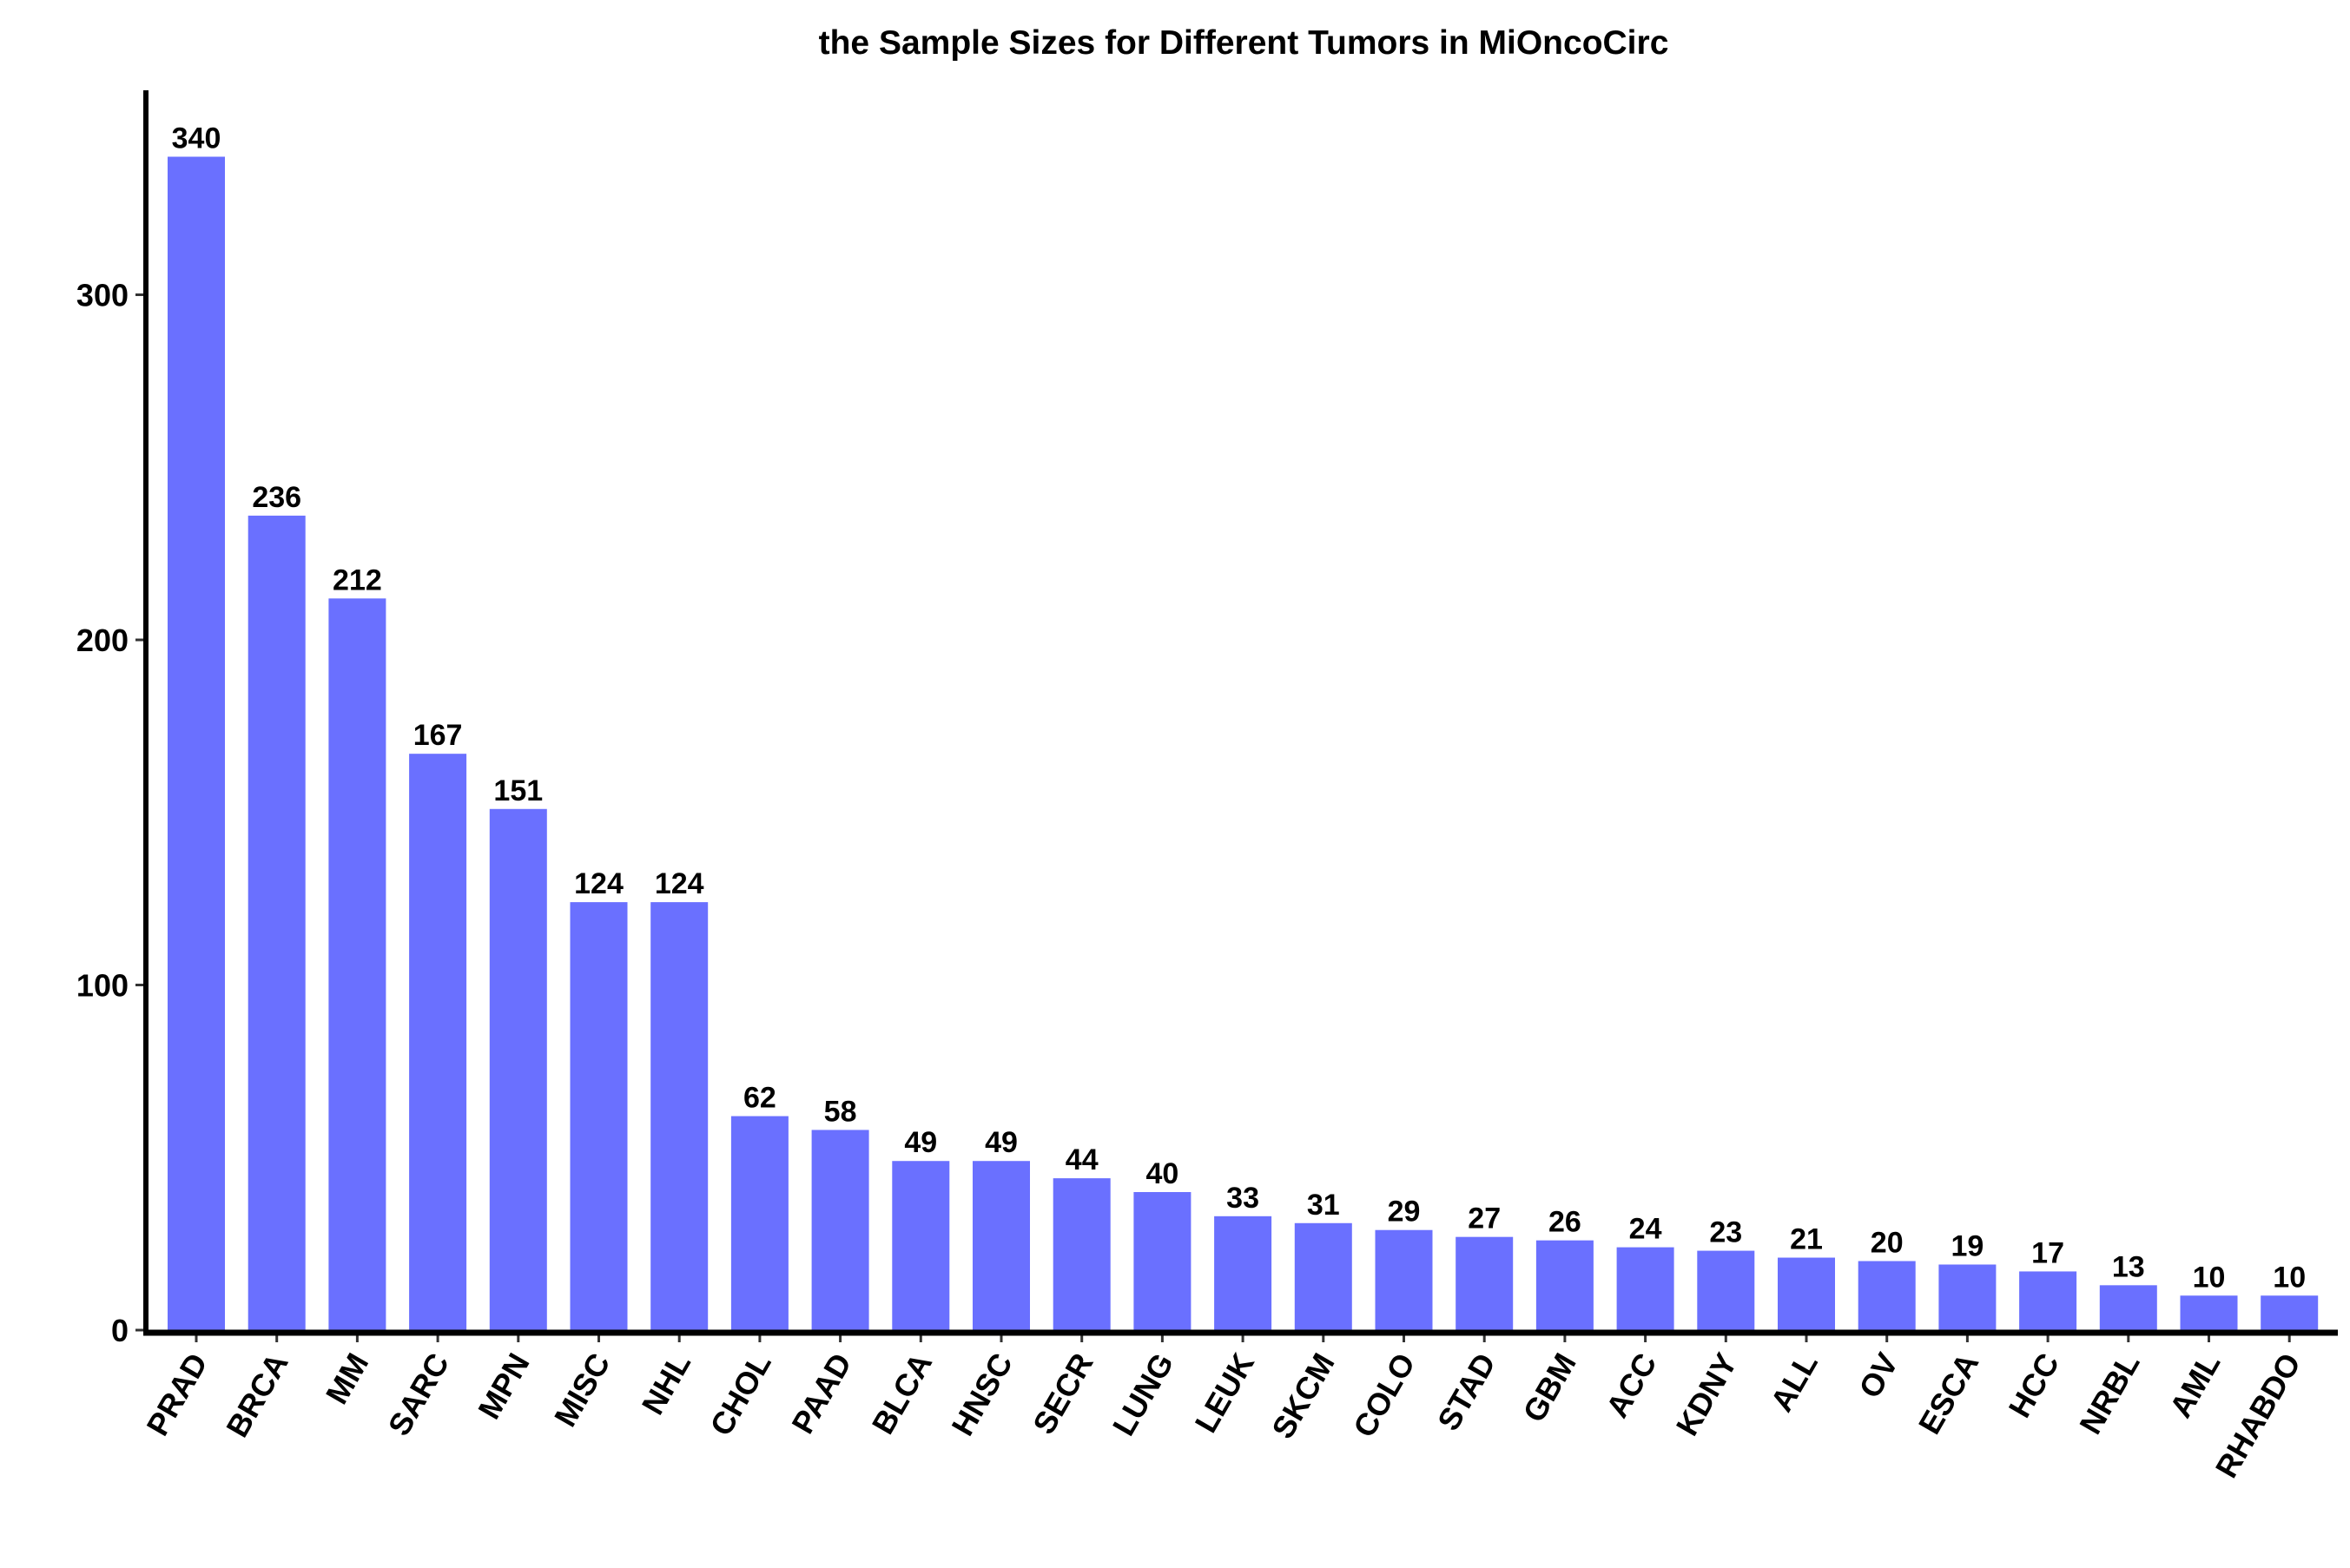 This screenshot has width=2350, height=1568. Describe the element at coordinates (1225, 1393) in the screenshot. I see `x-tick-label: LEUK` at that location.